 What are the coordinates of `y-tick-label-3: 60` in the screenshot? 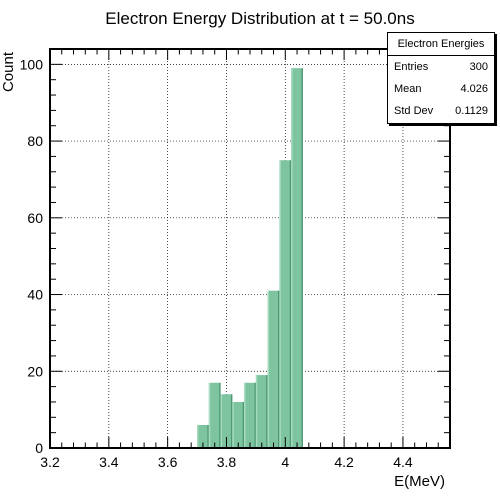 It's located at (35, 218).